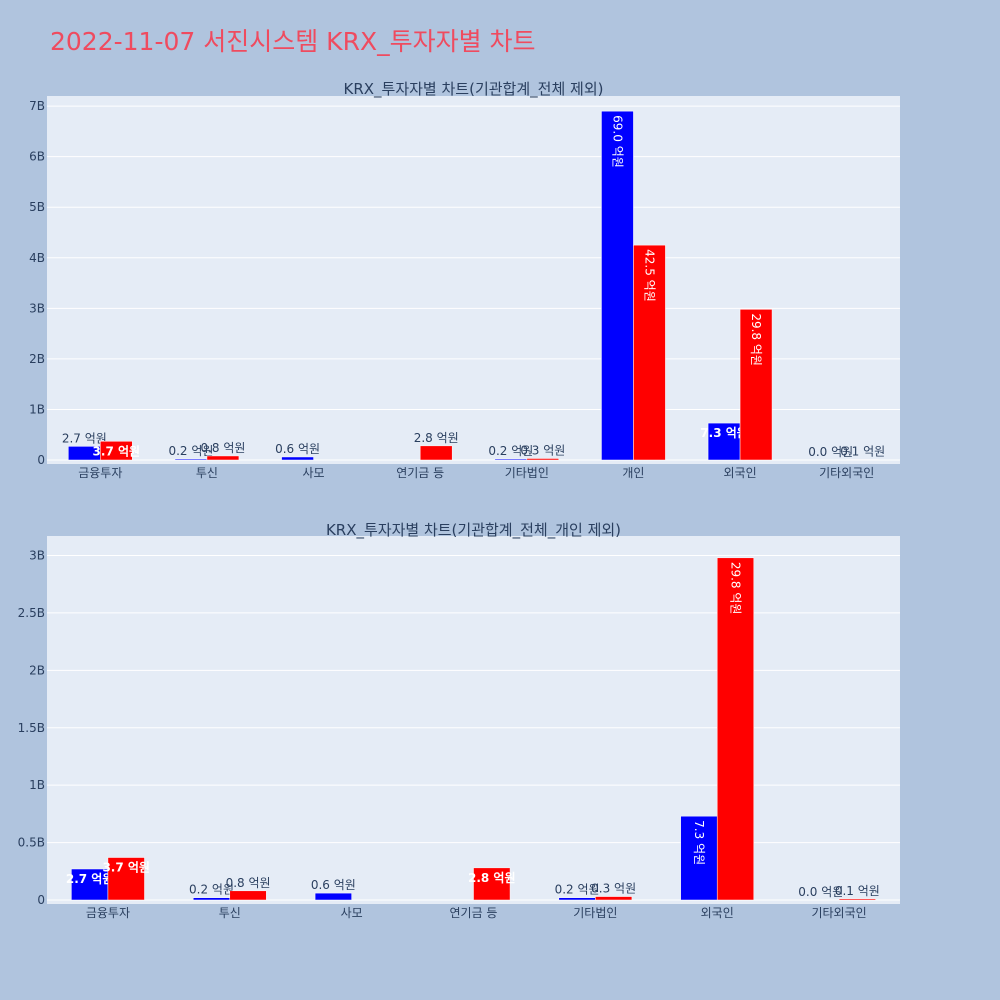 The height and width of the screenshot is (1000, 1000). I want to click on y-tick-label: 4B, so click(37, 258).